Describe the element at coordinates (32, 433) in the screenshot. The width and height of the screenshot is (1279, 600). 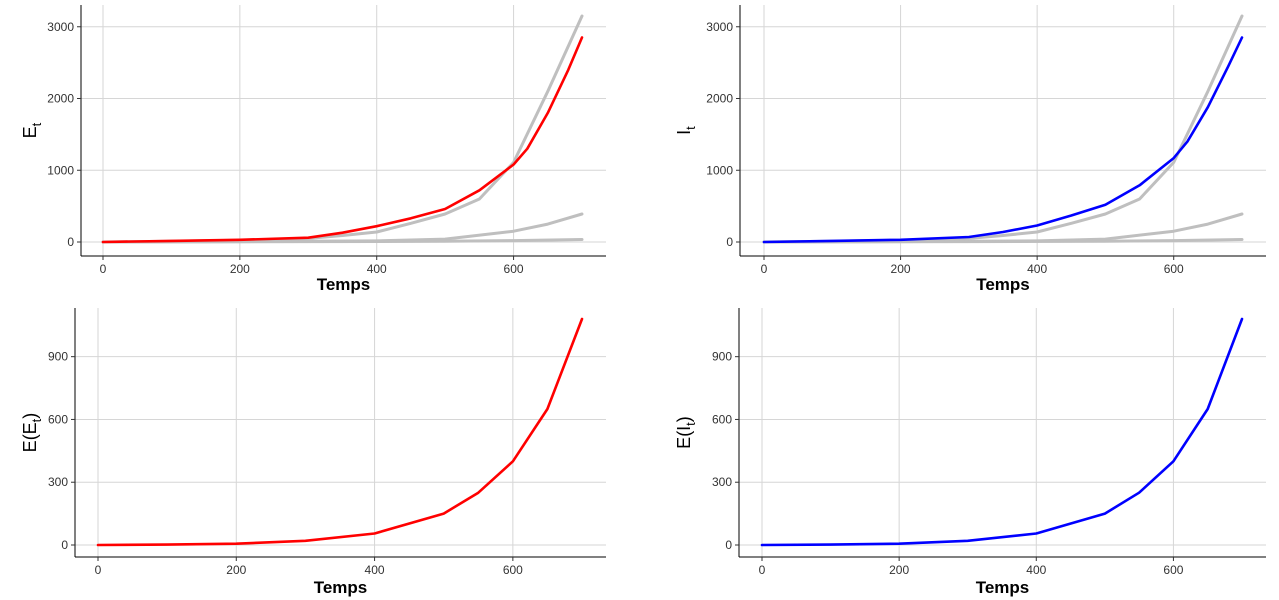
I see `y-axis-label: E(Et)` at that location.